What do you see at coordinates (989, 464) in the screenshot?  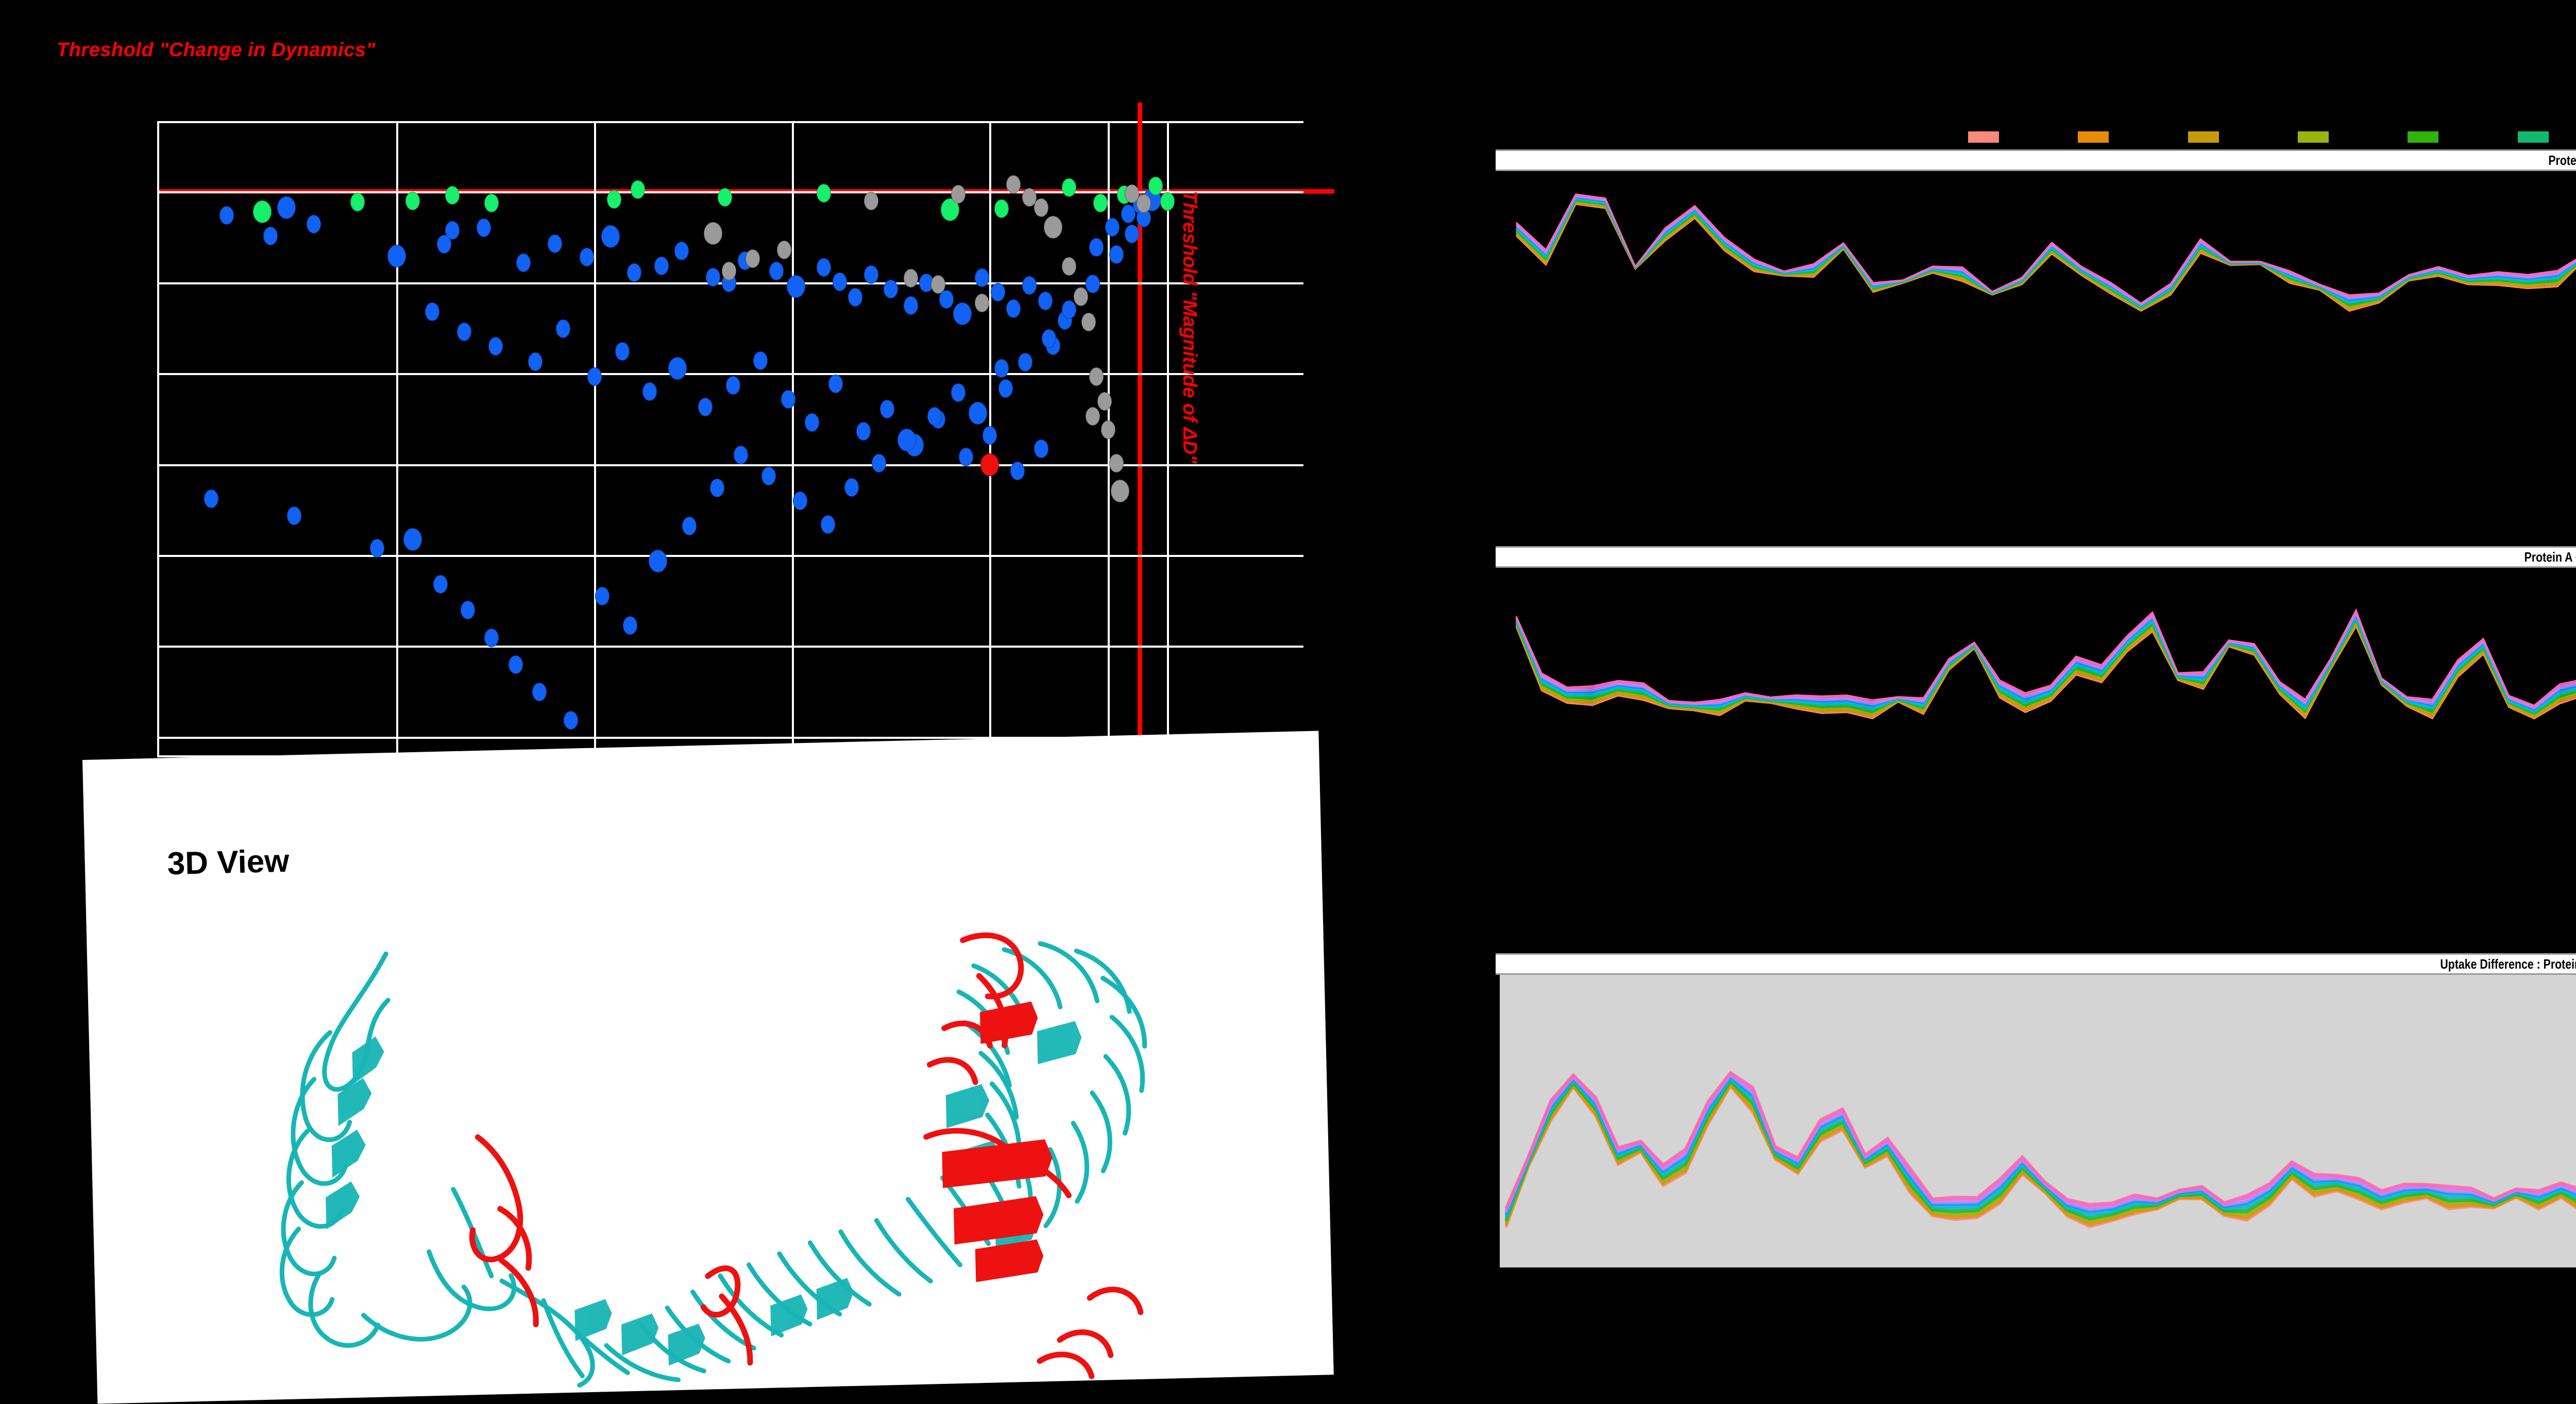 I see `volcano-point-red` at bounding box center [989, 464].